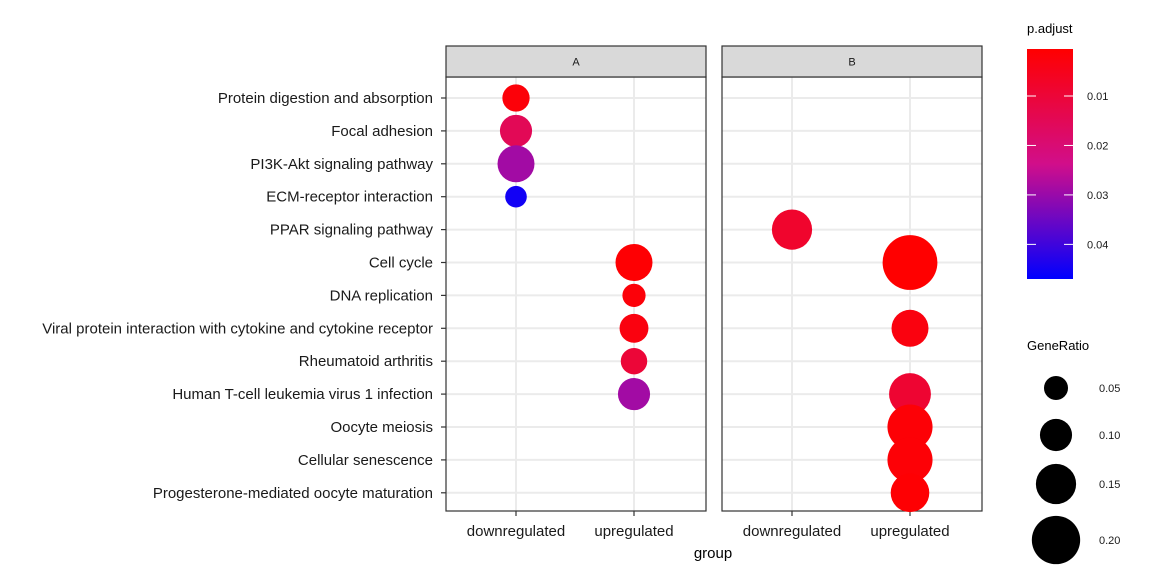 The image size is (1152, 576). What do you see at coordinates (634, 328) in the screenshot?
I see `dot-a-upregulated-viral-protein-interaction-with-cytokine-and-cytokine-receptor` at bounding box center [634, 328].